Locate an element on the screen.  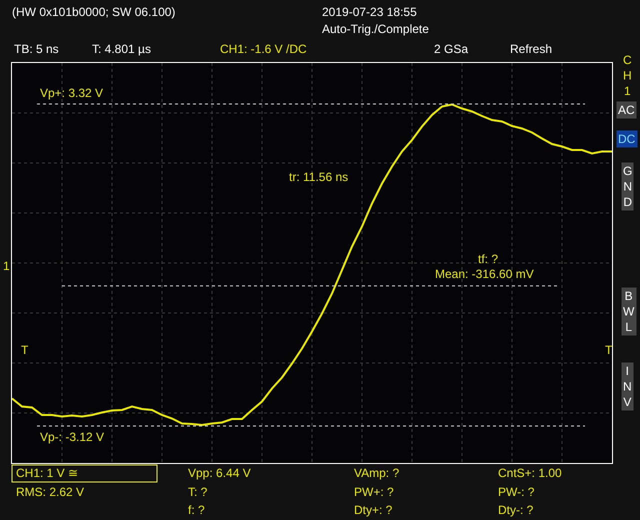
text: PW-: ? is located at coordinates (516, 492).